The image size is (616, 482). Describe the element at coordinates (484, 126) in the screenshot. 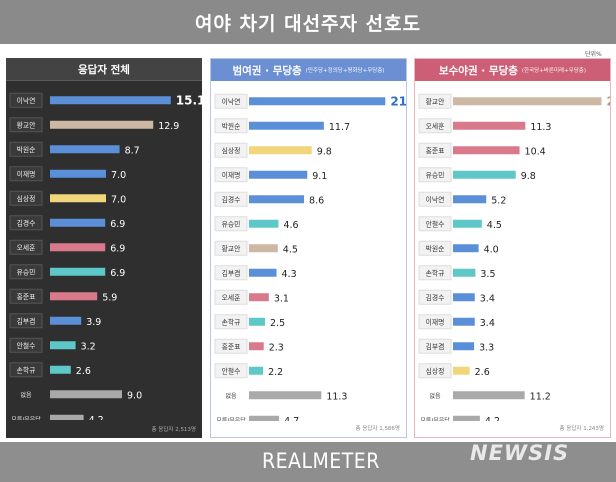

I see `bar-row: 오세훈 11.3` at that location.